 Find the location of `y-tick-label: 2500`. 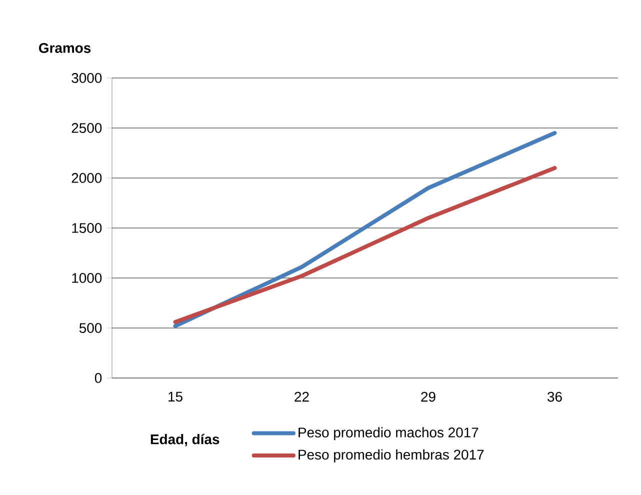

y-tick-label: 2500 is located at coordinates (87, 128).